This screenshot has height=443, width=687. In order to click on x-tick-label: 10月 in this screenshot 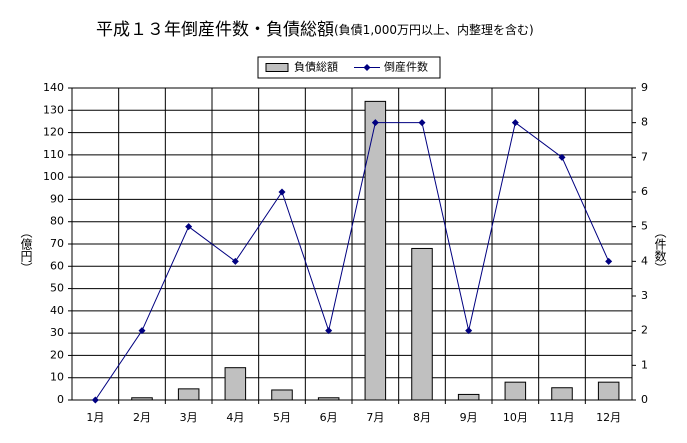, I will do `click(515, 417)`.